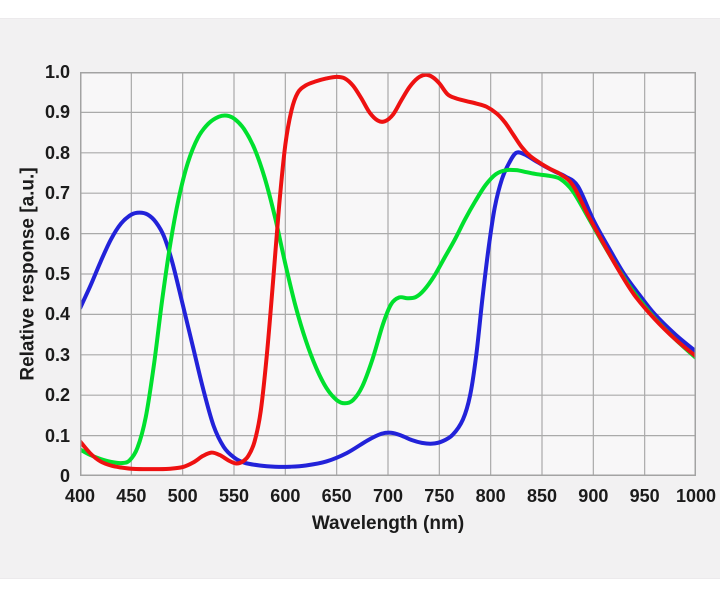 The height and width of the screenshot is (600, 720). I want to click on x-tick-label: 500, so click(182, 496).